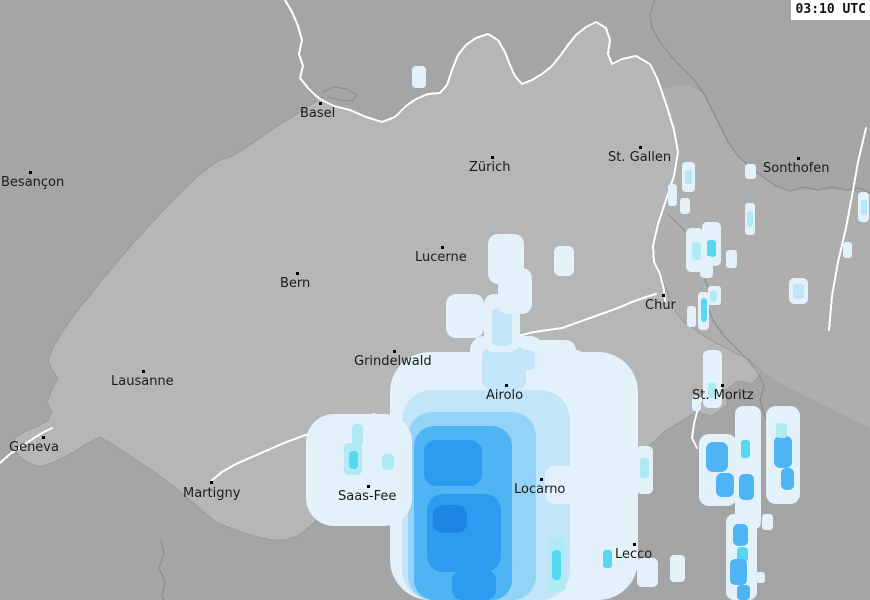  Describe the element at coordinates (660, 305) in the screenshot. I see `city-label: Chur` at that location.